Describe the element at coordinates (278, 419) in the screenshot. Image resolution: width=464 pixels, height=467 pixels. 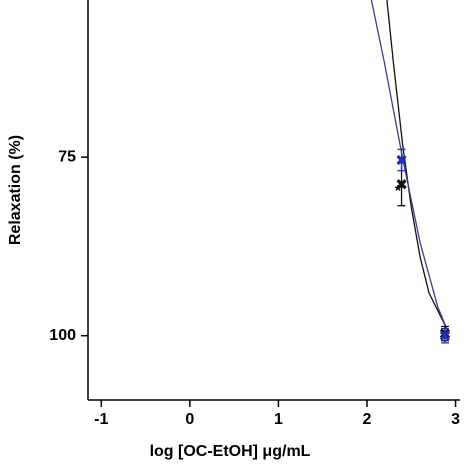
I see `x-tick-label: 1` at that location.